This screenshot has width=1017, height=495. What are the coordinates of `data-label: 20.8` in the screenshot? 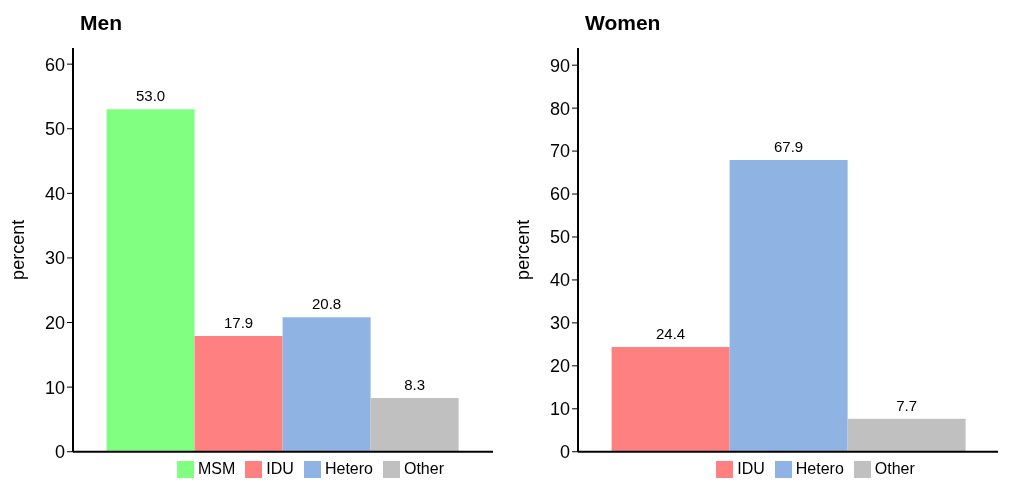 It's located at (327, 304).